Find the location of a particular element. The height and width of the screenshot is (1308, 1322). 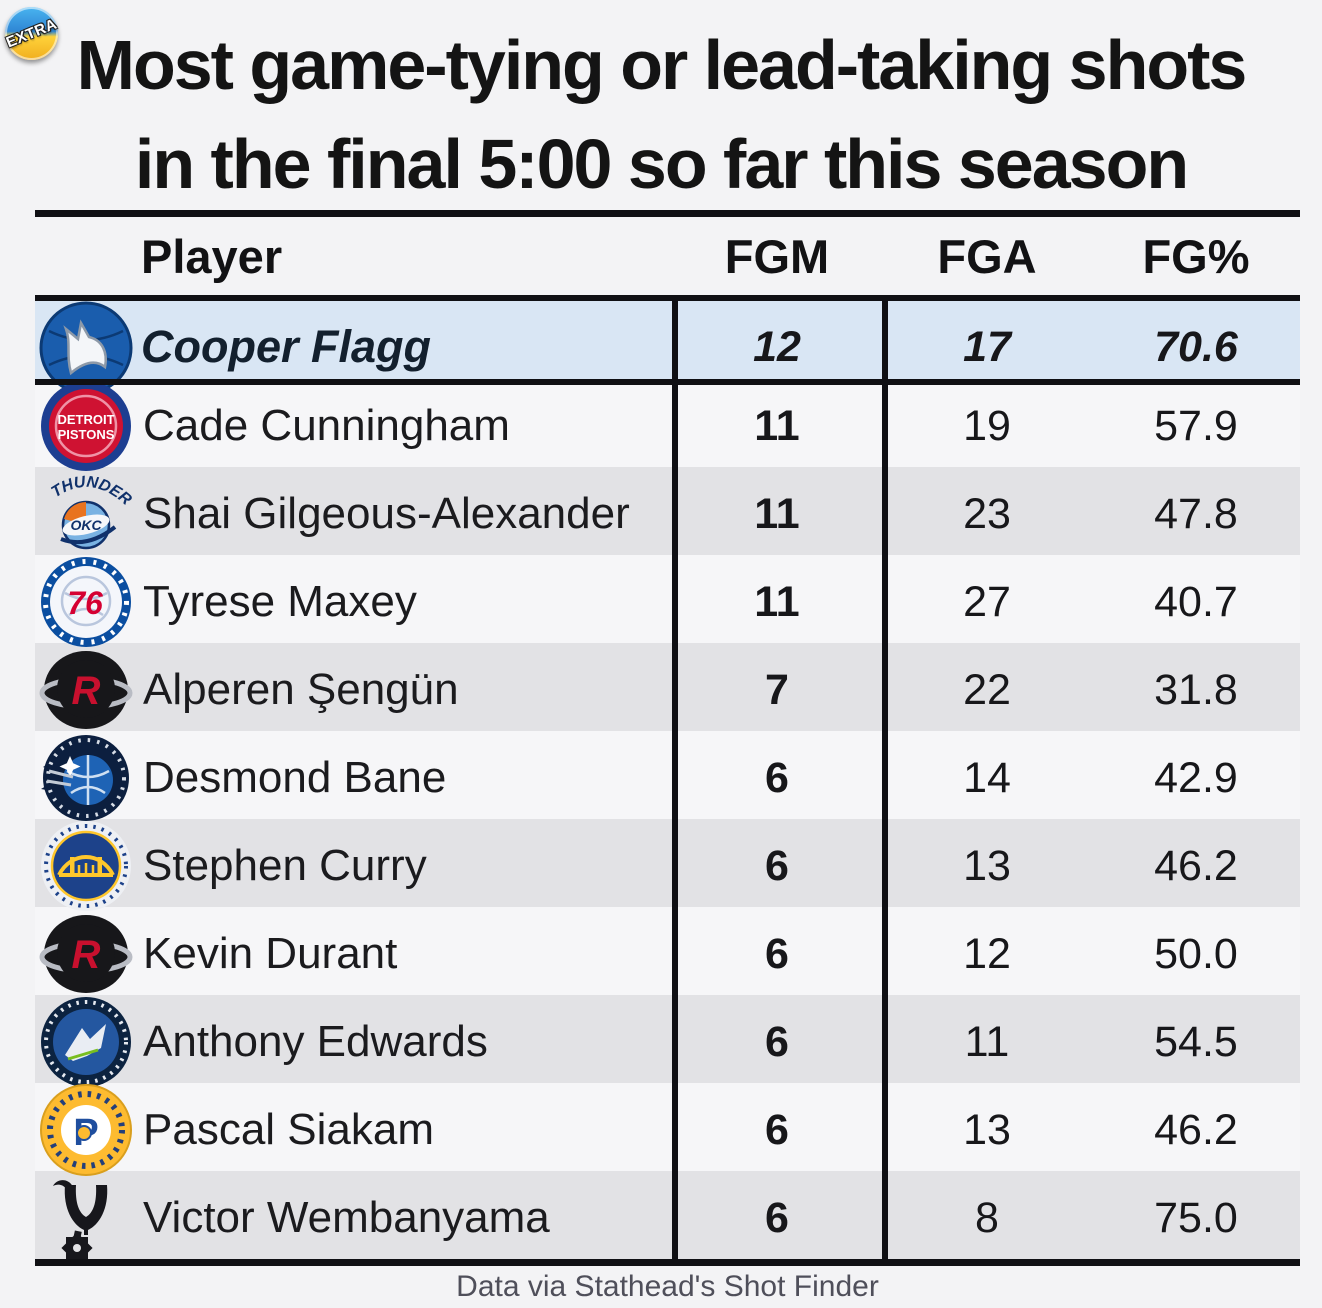

pacers-logo-icon: P is located at coordinates (86, 1130).